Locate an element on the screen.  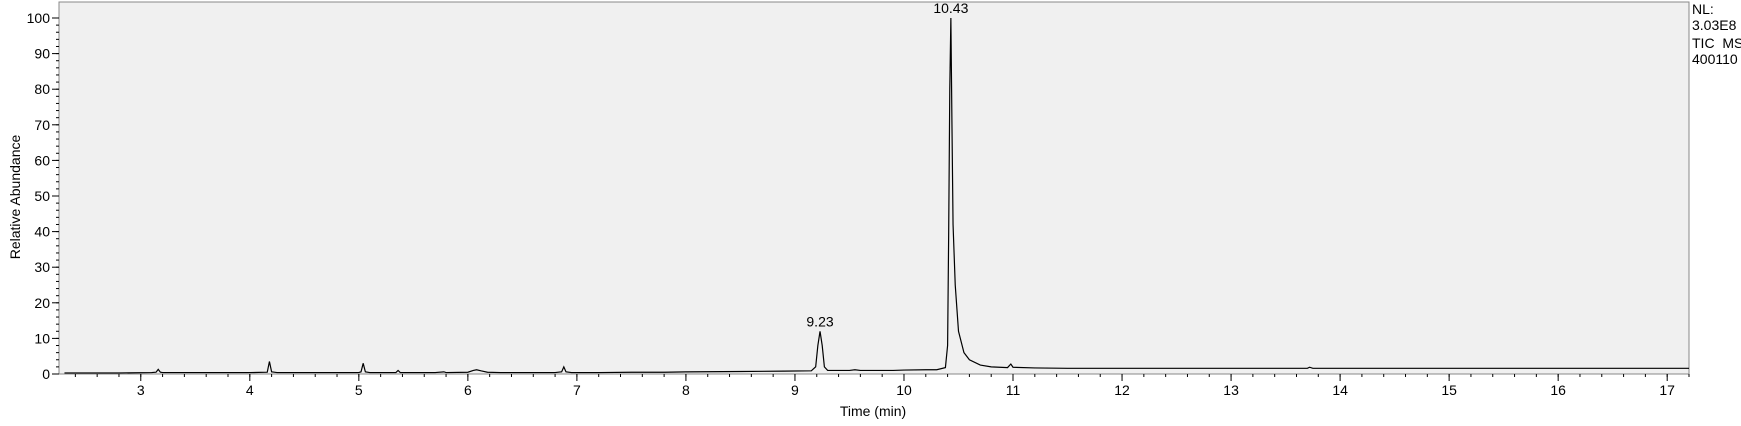
y-axis: 0 10 20 30 40 50 60 70 80 90 100 is located at coordinates (43, 196).